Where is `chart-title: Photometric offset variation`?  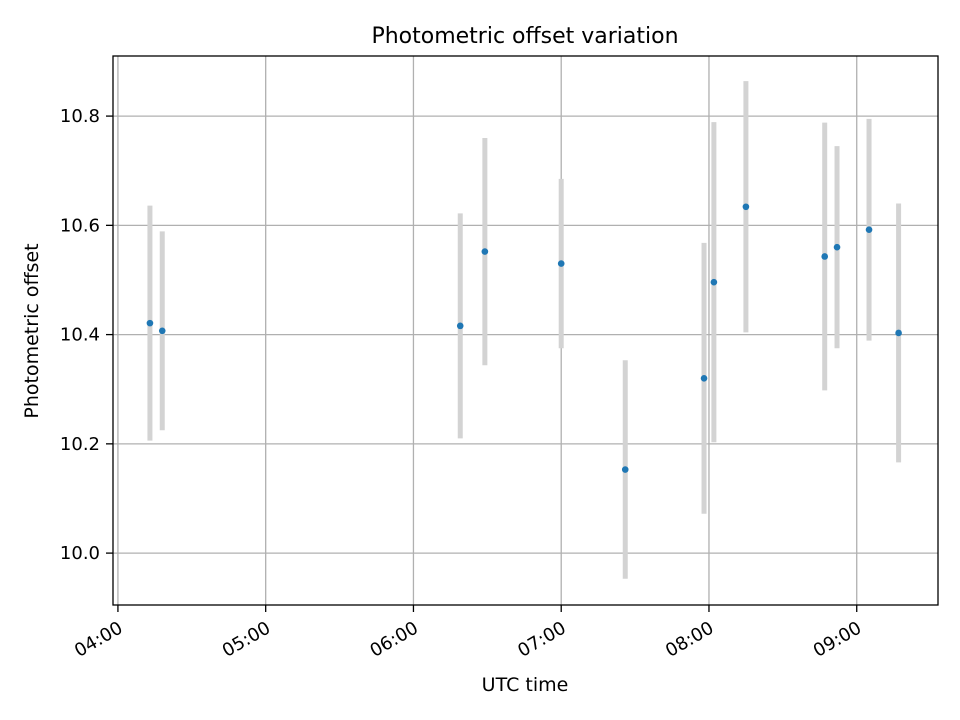
chart-title: Photometric offset variation is located at coordinates (524, 36).